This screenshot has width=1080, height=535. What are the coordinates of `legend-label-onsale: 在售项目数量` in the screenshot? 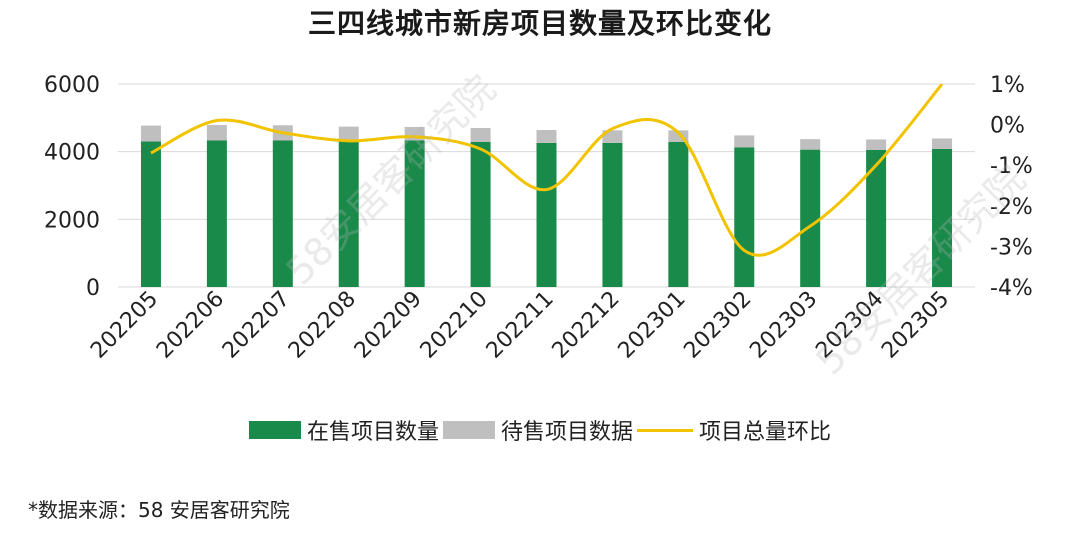 It's located at (372, 432).